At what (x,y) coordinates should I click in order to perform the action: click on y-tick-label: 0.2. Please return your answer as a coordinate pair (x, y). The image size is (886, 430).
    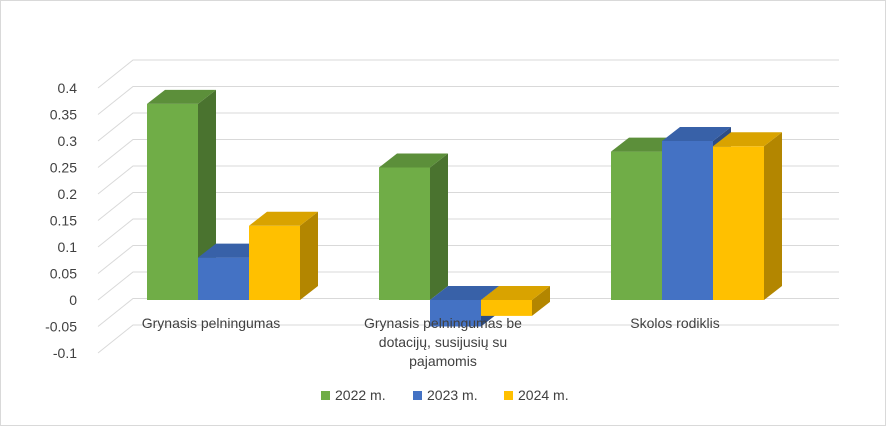
    Looking at the image, I should click on (68, 194).